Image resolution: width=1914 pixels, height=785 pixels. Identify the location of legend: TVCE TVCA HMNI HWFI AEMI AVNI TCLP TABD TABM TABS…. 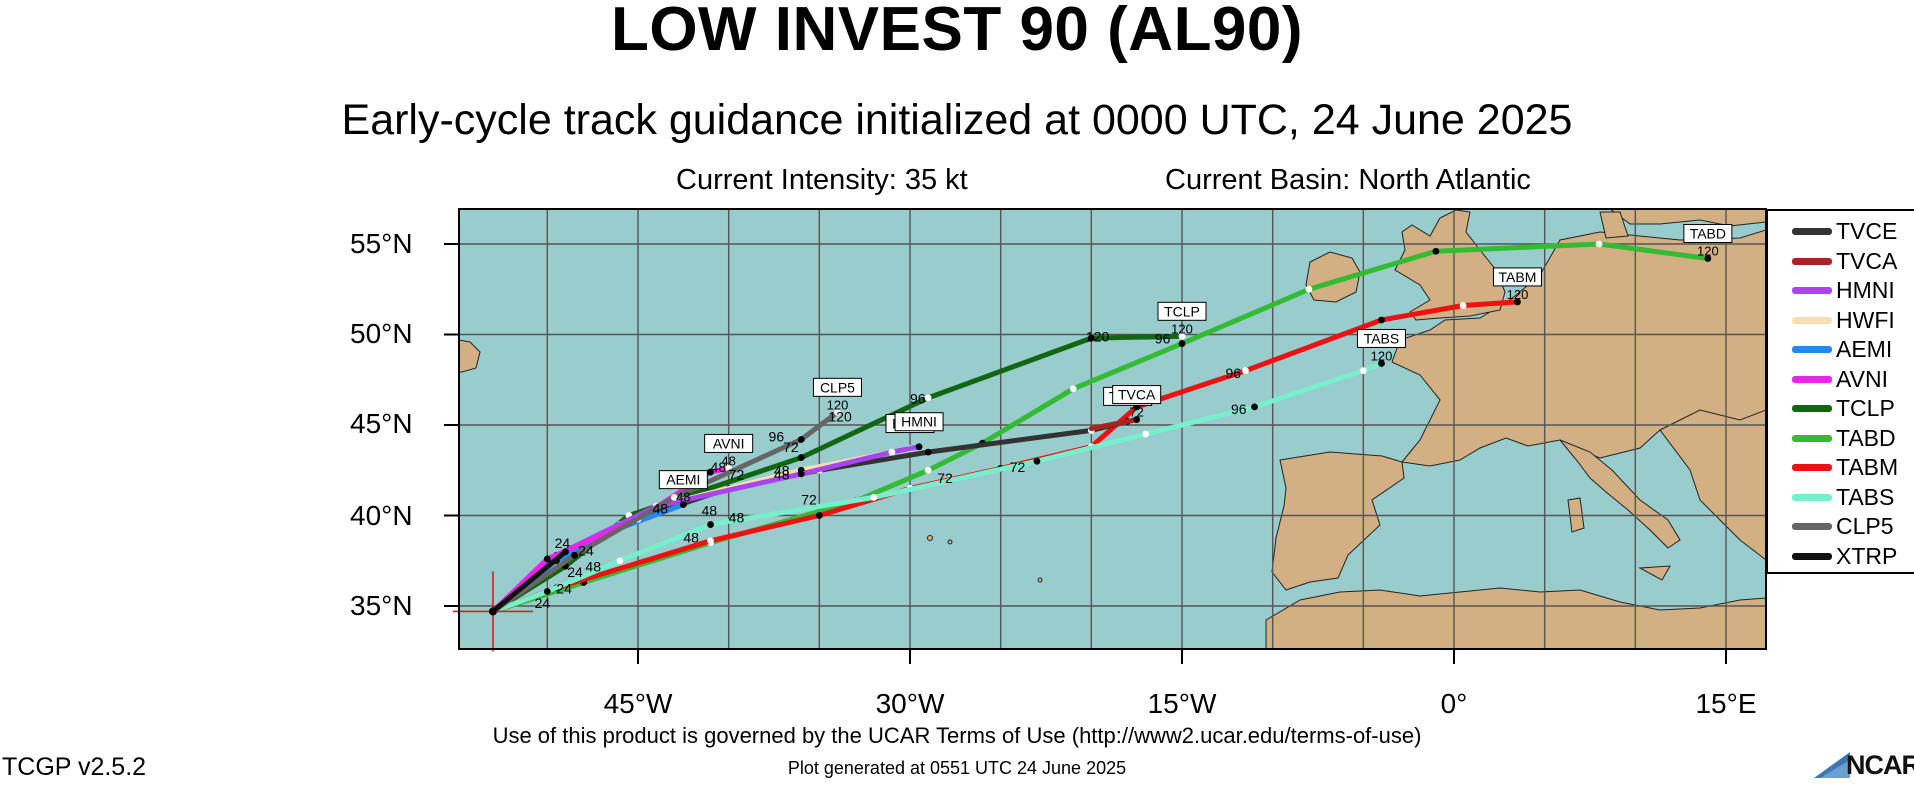
(1840, 391).